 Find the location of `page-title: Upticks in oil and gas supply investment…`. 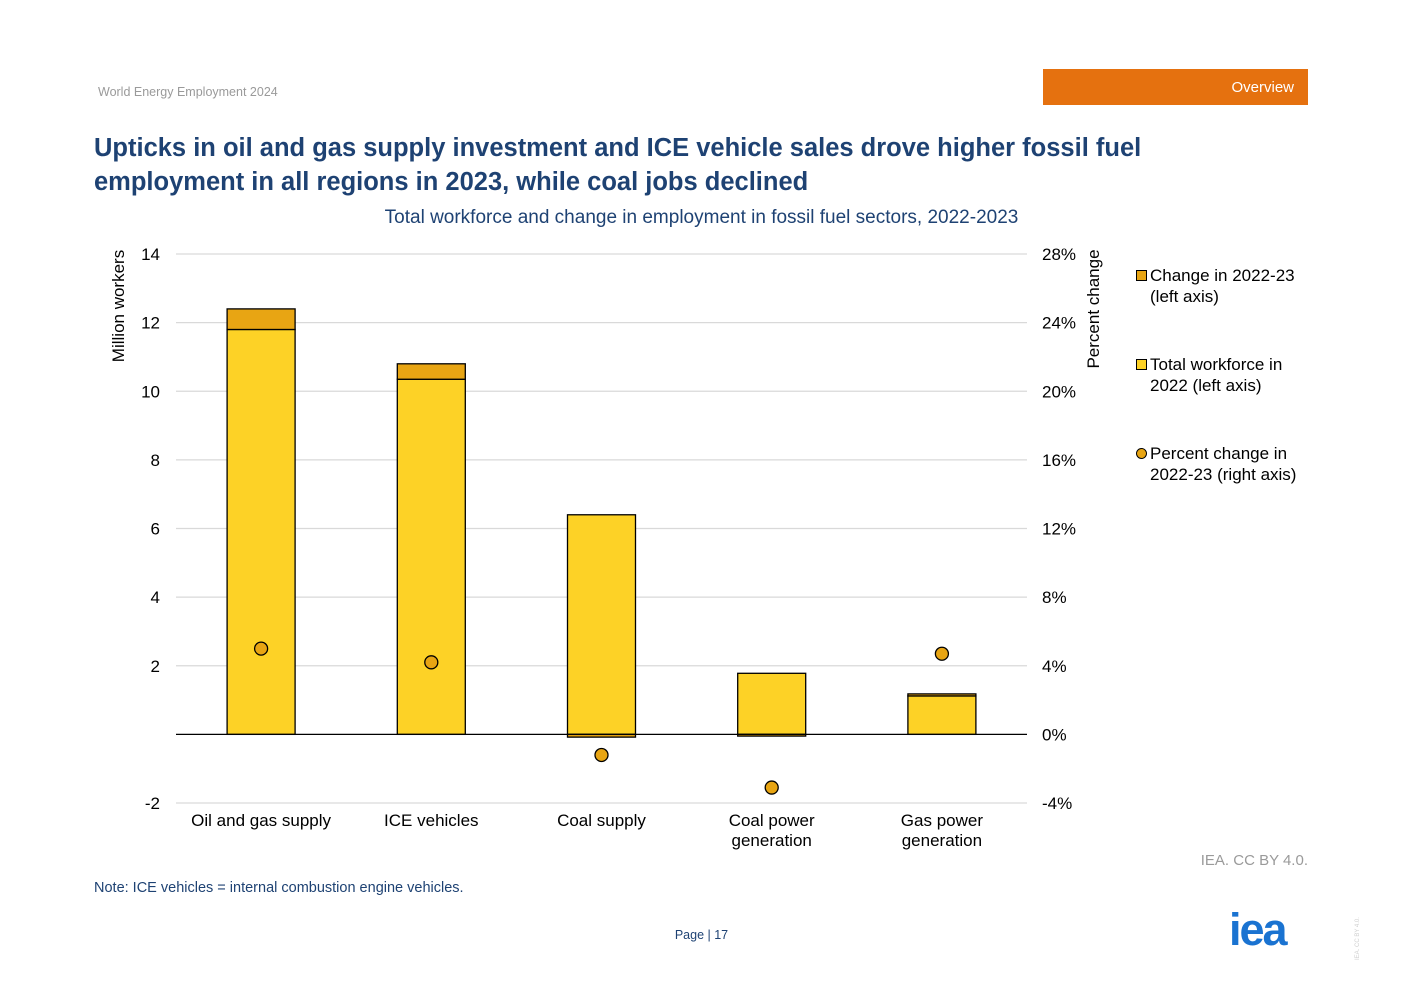

page-title: Upticks in oil and gas supply investment… is located at coordinates (618, 165).